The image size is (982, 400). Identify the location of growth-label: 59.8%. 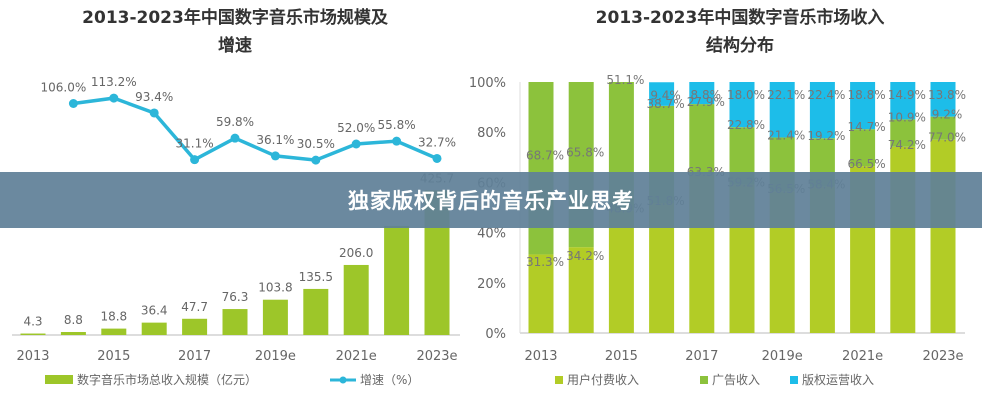
(235, 122).